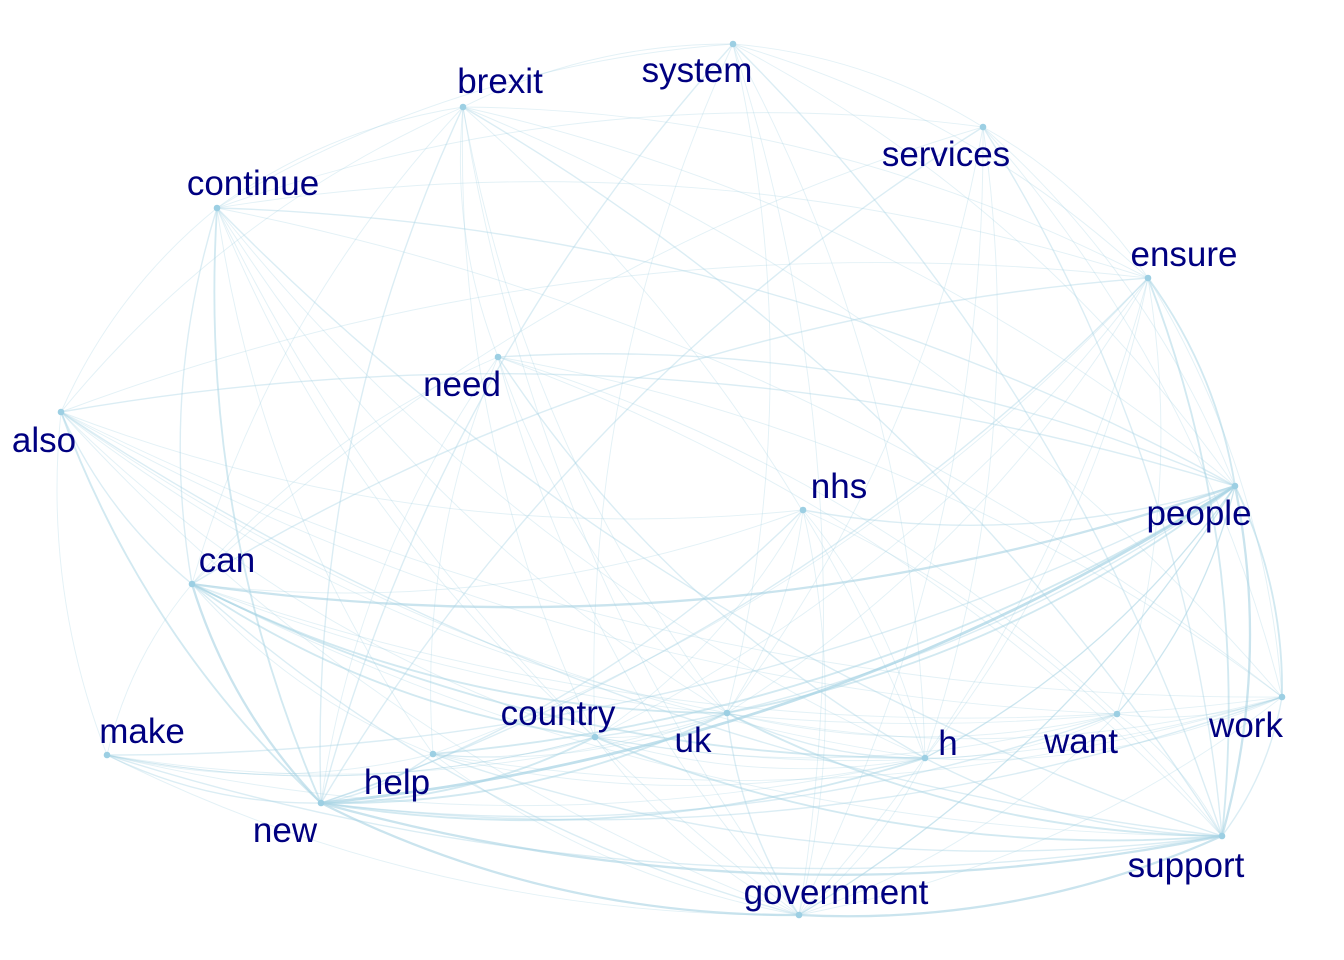 The image size is (1344, 960). Describe the element at coordinates (1148, 278) in the screenshot. I see `node-ensure` at that location.